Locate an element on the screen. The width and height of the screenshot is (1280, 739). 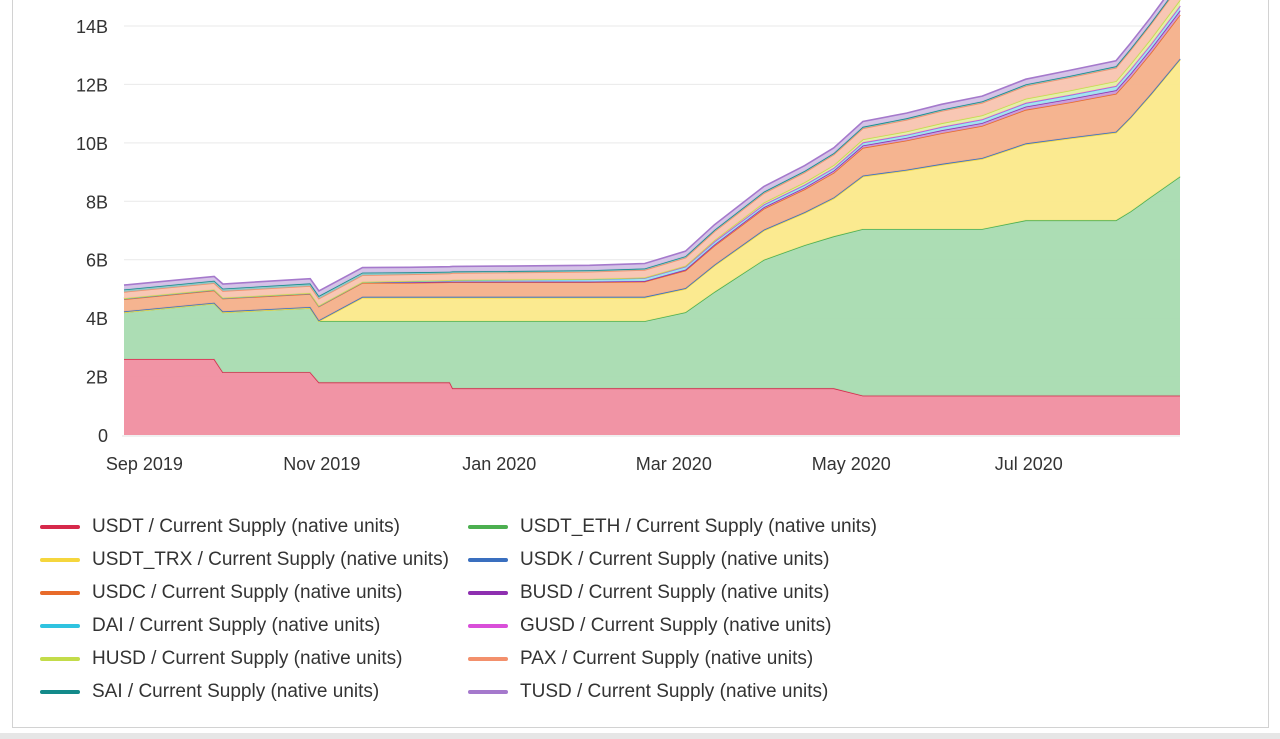
legend-label: SAI / Current Supply (native units) is located at coordinates (236, 691).